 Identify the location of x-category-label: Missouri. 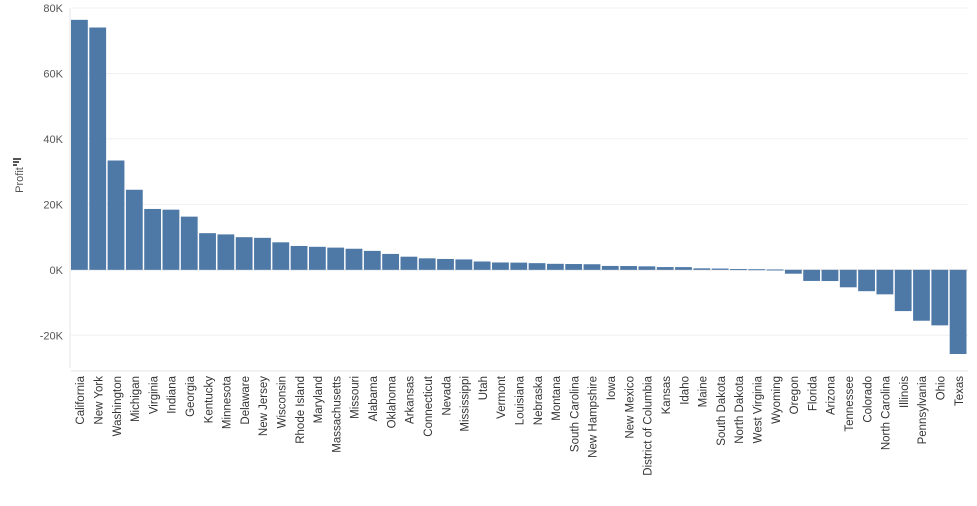
(356, 397).